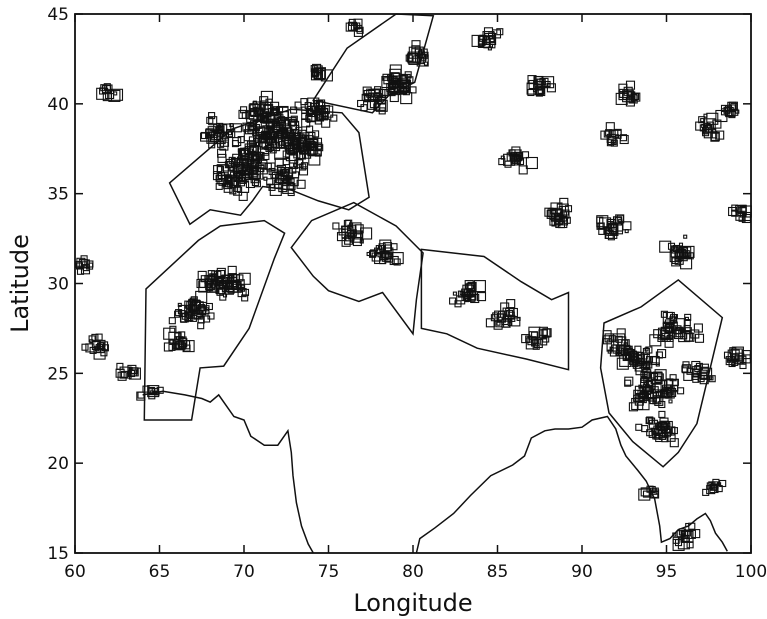  I want to click on x-tick-label: 65, so click(160, 572).